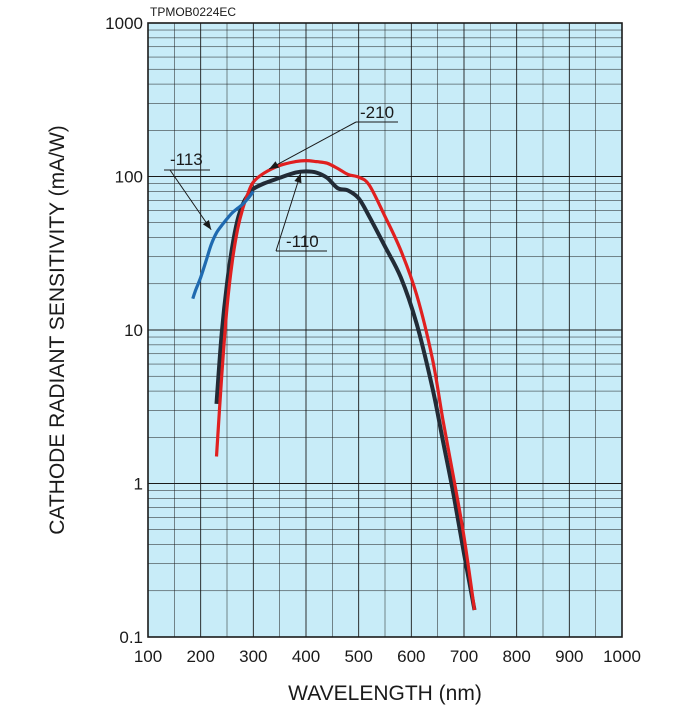 This screenshot has height=719, width=700. What do you see at coordinates (131, 637) in the screenshot?
I see `y-tick-label: 0.1` at bounding box center [131, 637].